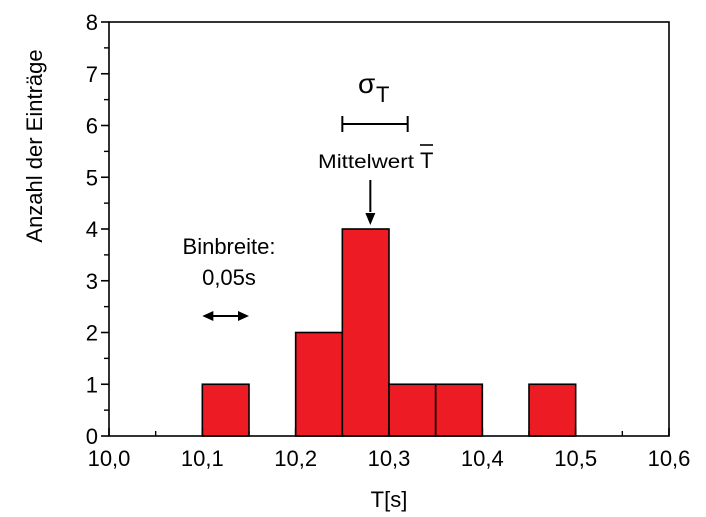  Describe the element at coordinates (92, 177) in the screenshot. I see `y-tick-label: 5` at that location.